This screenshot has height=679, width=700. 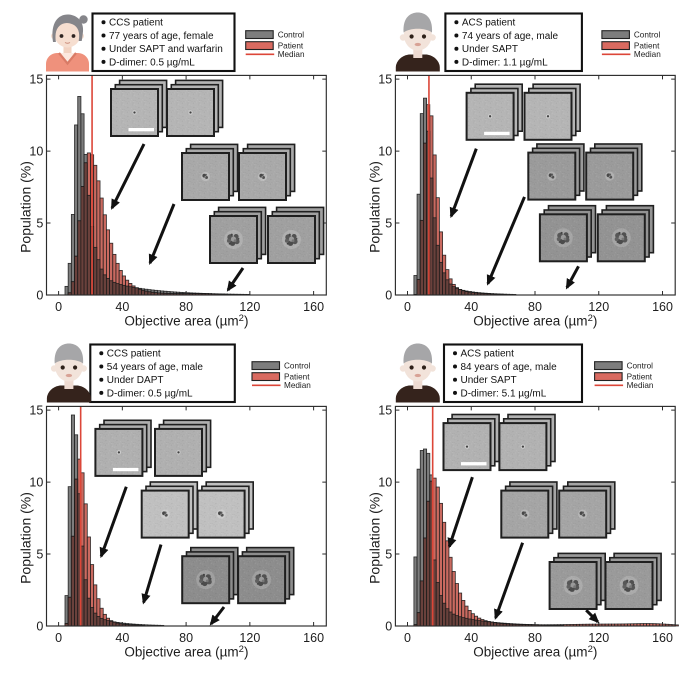 I want to click on svg-text: Under SAPT and warfarin, so click(x=166, y=49).